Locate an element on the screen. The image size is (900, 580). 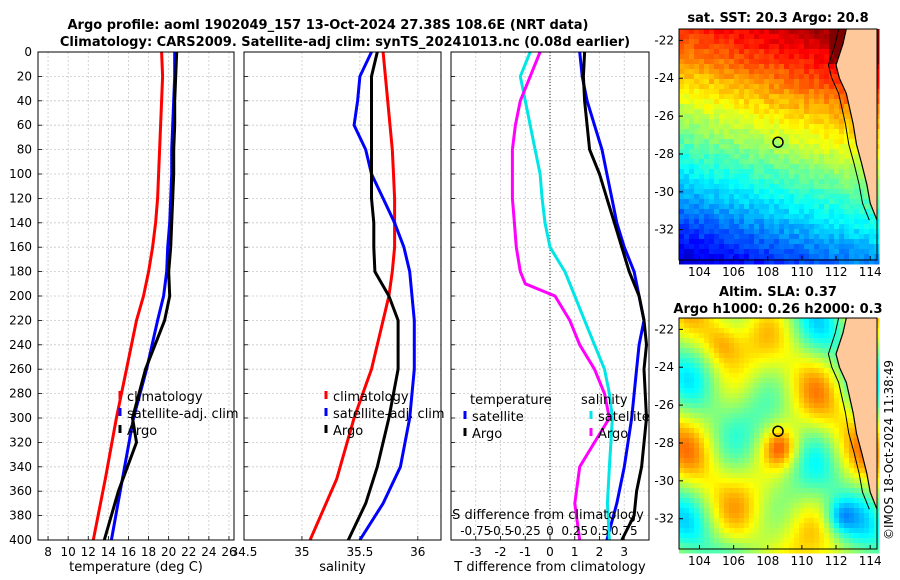
map-y-tick-label: -26 is located at coordinates (664, 405).